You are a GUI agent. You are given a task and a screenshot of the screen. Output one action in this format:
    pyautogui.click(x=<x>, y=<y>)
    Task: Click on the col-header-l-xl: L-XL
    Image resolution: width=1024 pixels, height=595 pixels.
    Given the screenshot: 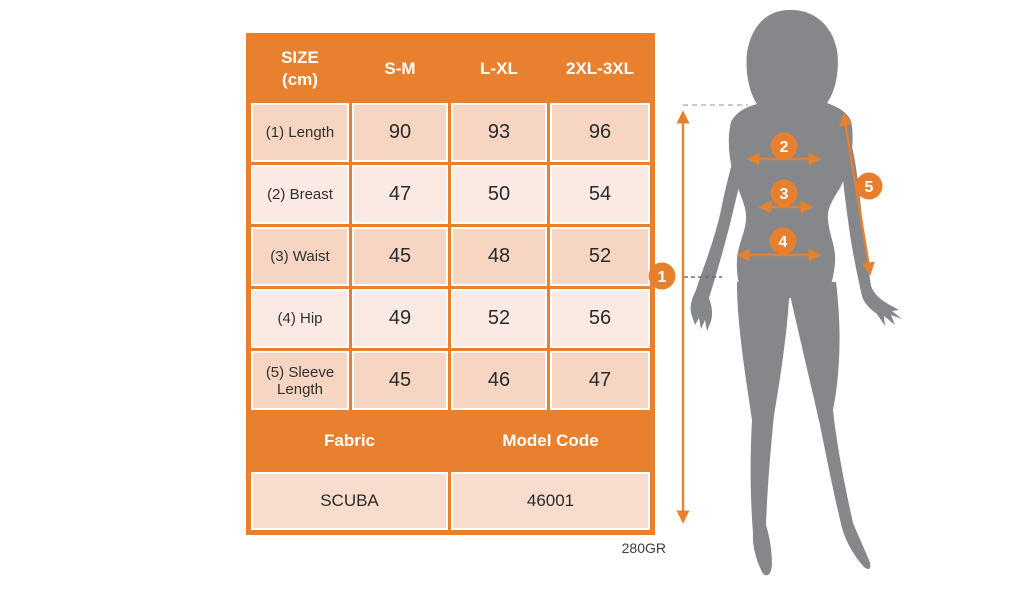 What is the action you would take?
    pyautogui.click(x=499, y=68)
    